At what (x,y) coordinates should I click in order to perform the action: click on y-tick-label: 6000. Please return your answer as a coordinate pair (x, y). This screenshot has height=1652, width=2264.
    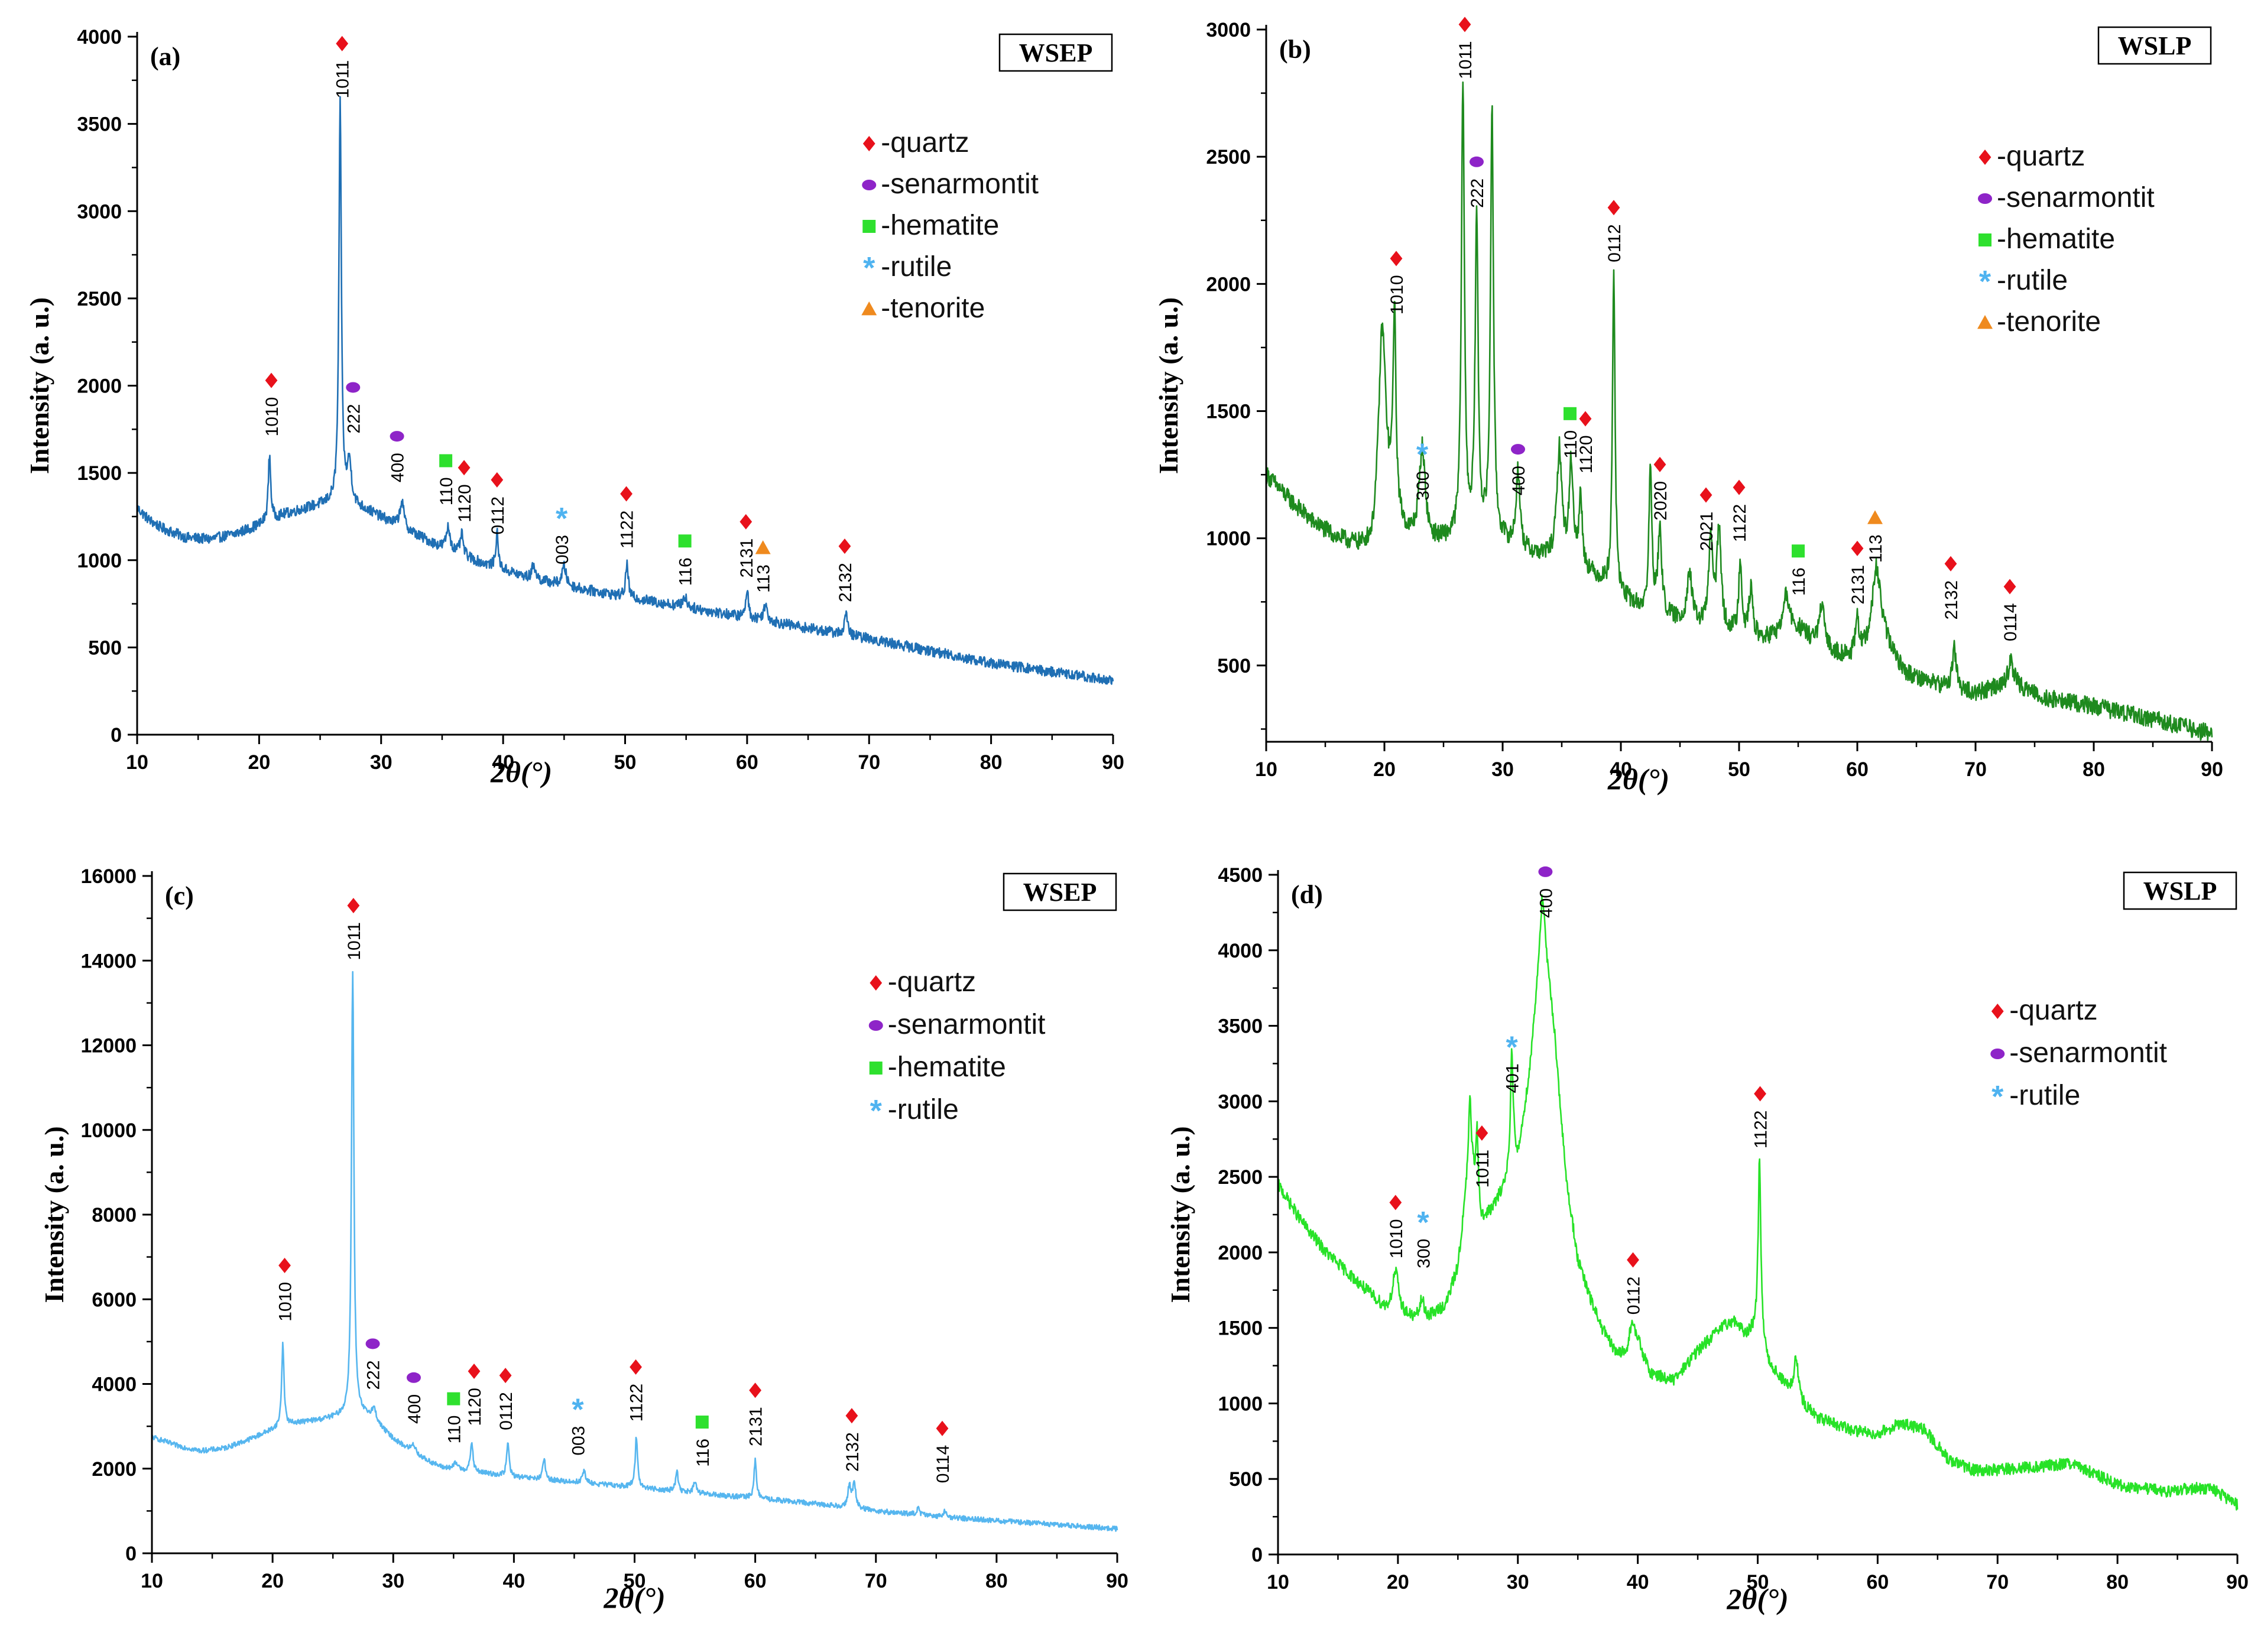
    Looking at the image, I should click on (114, 1300).